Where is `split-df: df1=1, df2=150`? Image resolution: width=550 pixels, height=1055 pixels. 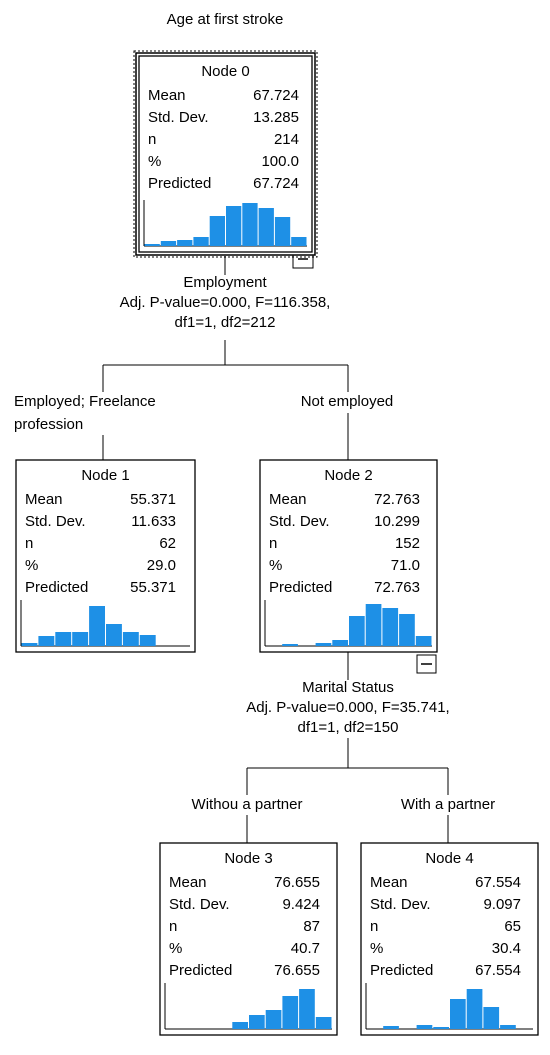 split-df: df1=1, df2=150 is located at coordinates (348, 727).